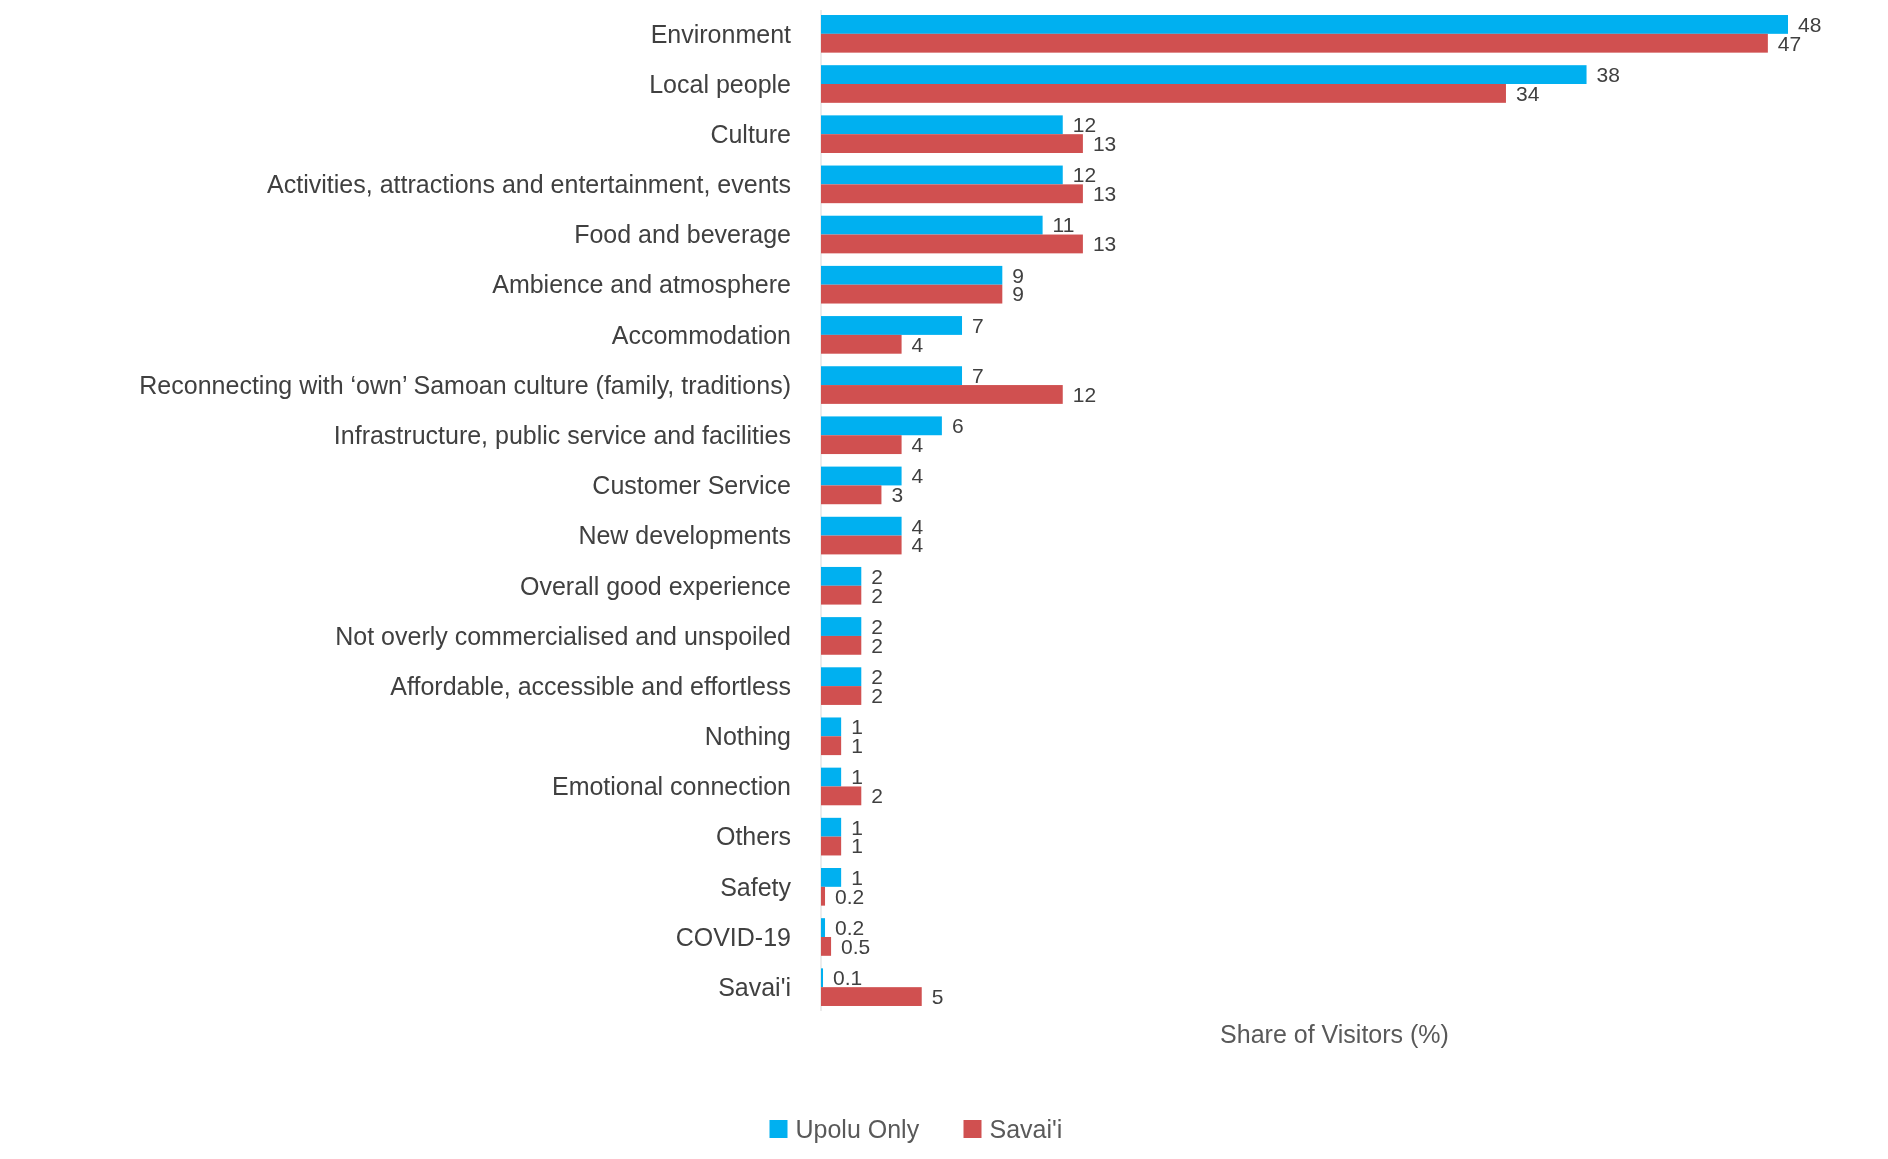 The height and width of the screenshot is (1159, 1888). Describe the element at coordinates (957, 426) in the screenshot. I see `data-label: 6` at that location.